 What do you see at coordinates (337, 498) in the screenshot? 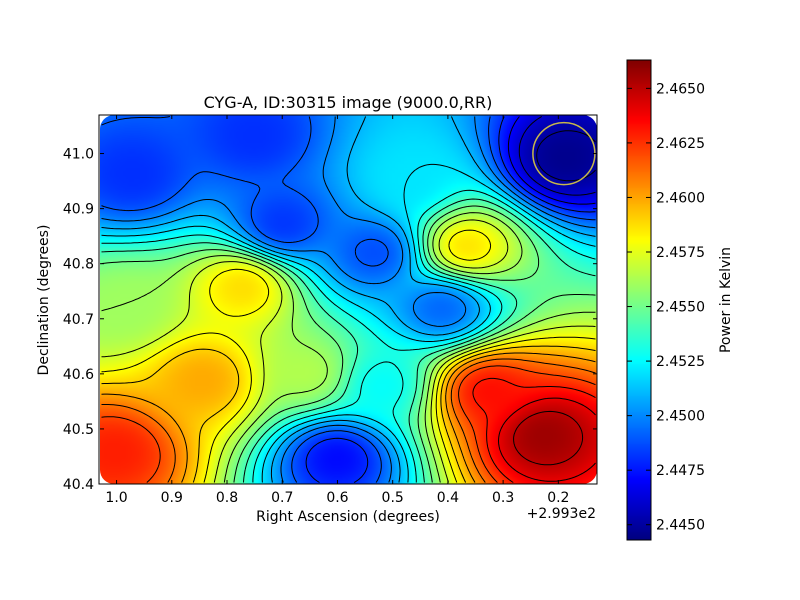
I see `x-tick-label: 0.6` at bounding box center [337, 498].